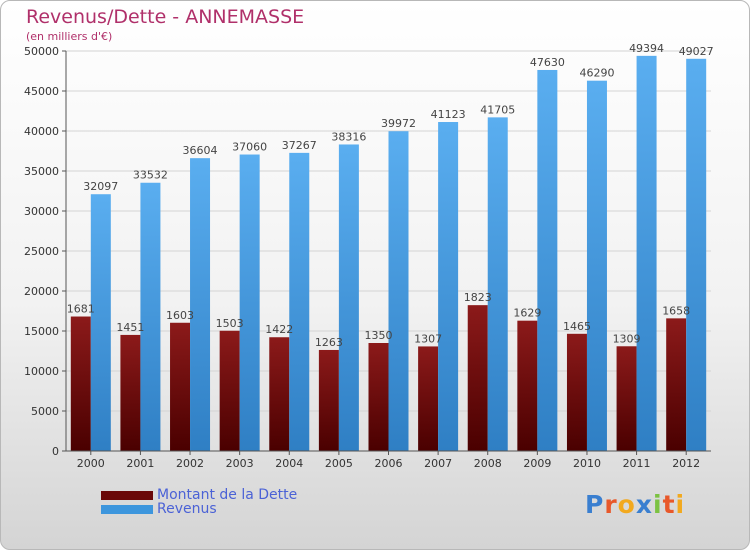 This screenshot has width=750, height=550. Describe the element at coordinates (240, 463) in the screenshot. I see `x-tick-label: 2003` at that location.